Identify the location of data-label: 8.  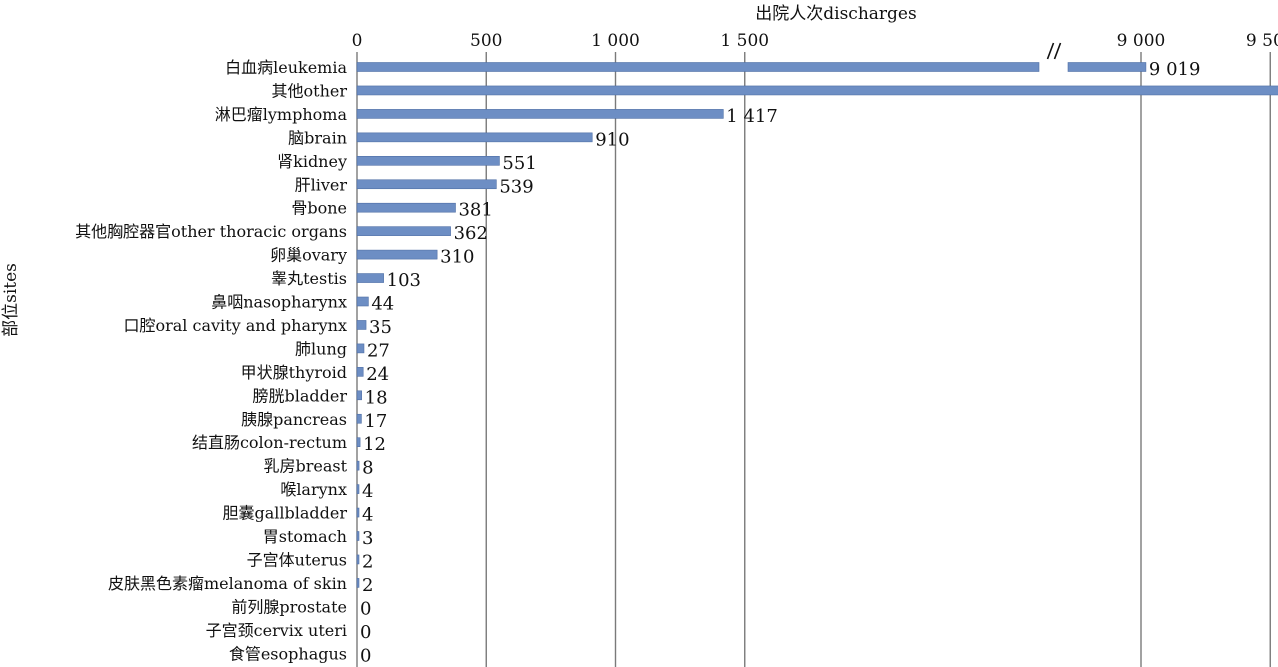
(367, 468).